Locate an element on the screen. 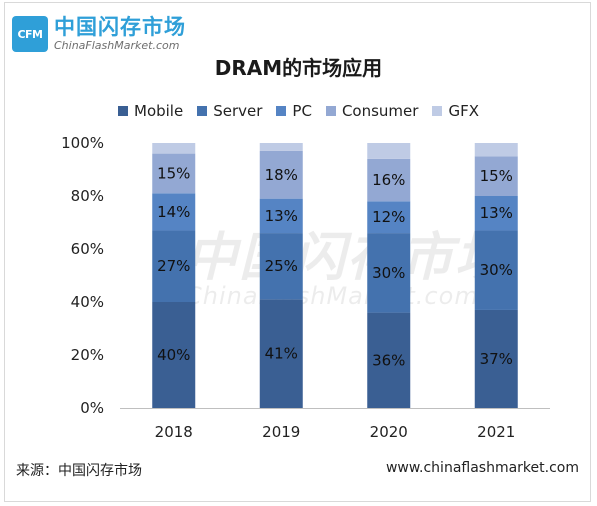 The height and width of the screenshot is (506, 597). data-label-mobile-2021: 37% is located at coordinates (496, 359).